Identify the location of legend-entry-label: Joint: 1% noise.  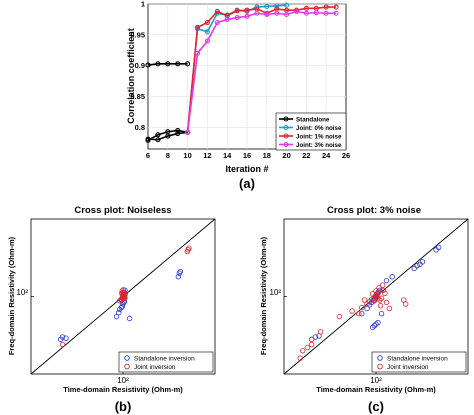
(319, 136).